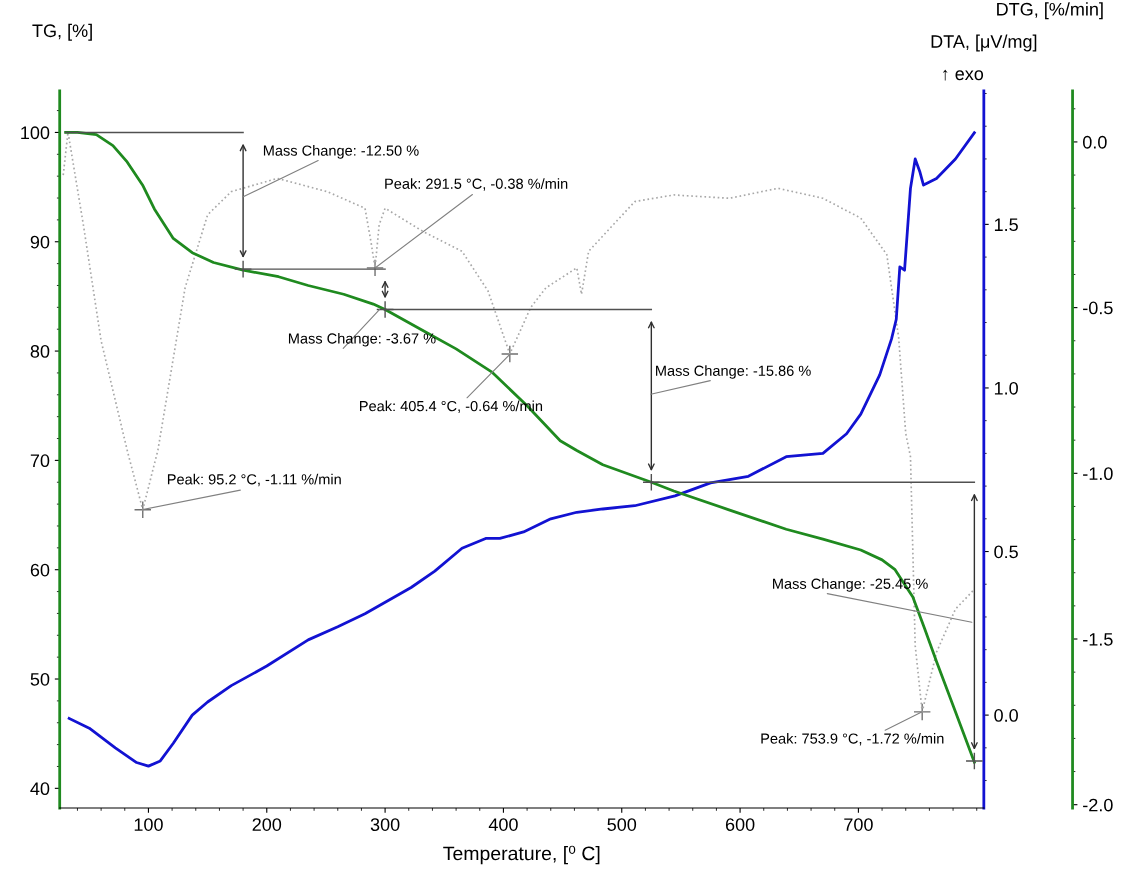  Describe the element at coordinates (35, 133) in the screenshot. I see `y-tick-label: 100` at that location.